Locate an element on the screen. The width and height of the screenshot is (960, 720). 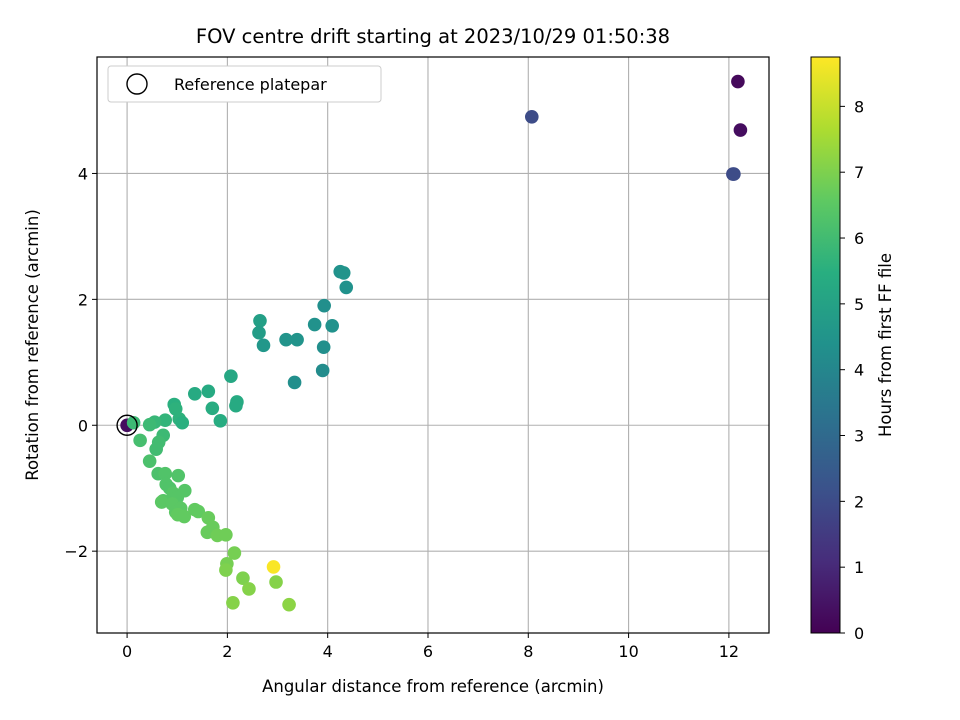
x-tick-label: 0 is located at coordinates (127, 651).